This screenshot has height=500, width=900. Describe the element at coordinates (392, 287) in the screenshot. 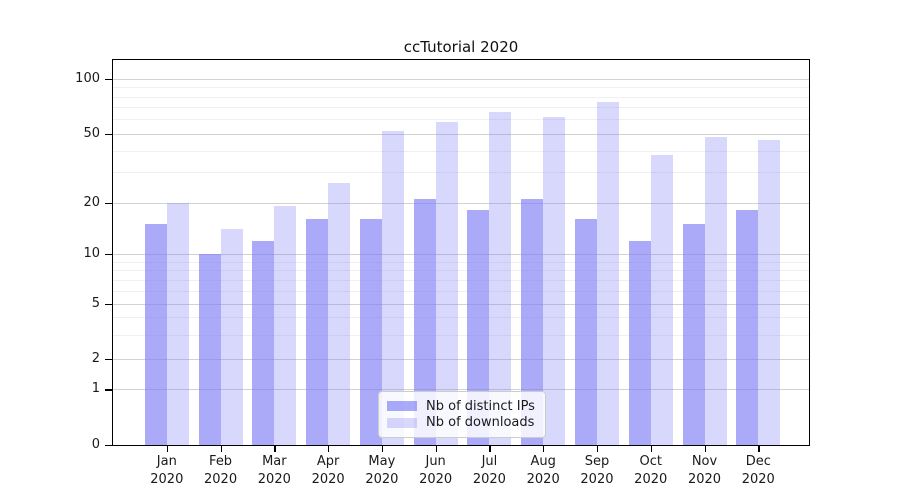

I see `bar-nb-of-downloads-may` at that location.